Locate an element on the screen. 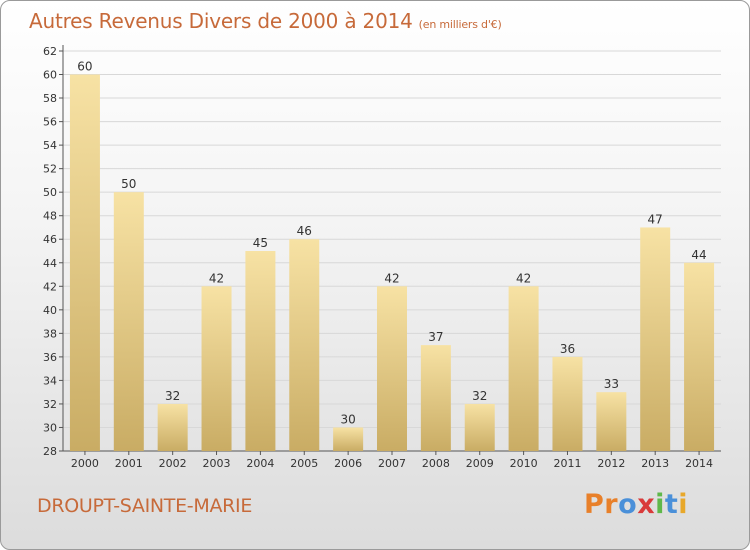 The width and height of the screenshot is (750, 550). proxiti-logo: Proxiti is located at coordinates (636, 504).